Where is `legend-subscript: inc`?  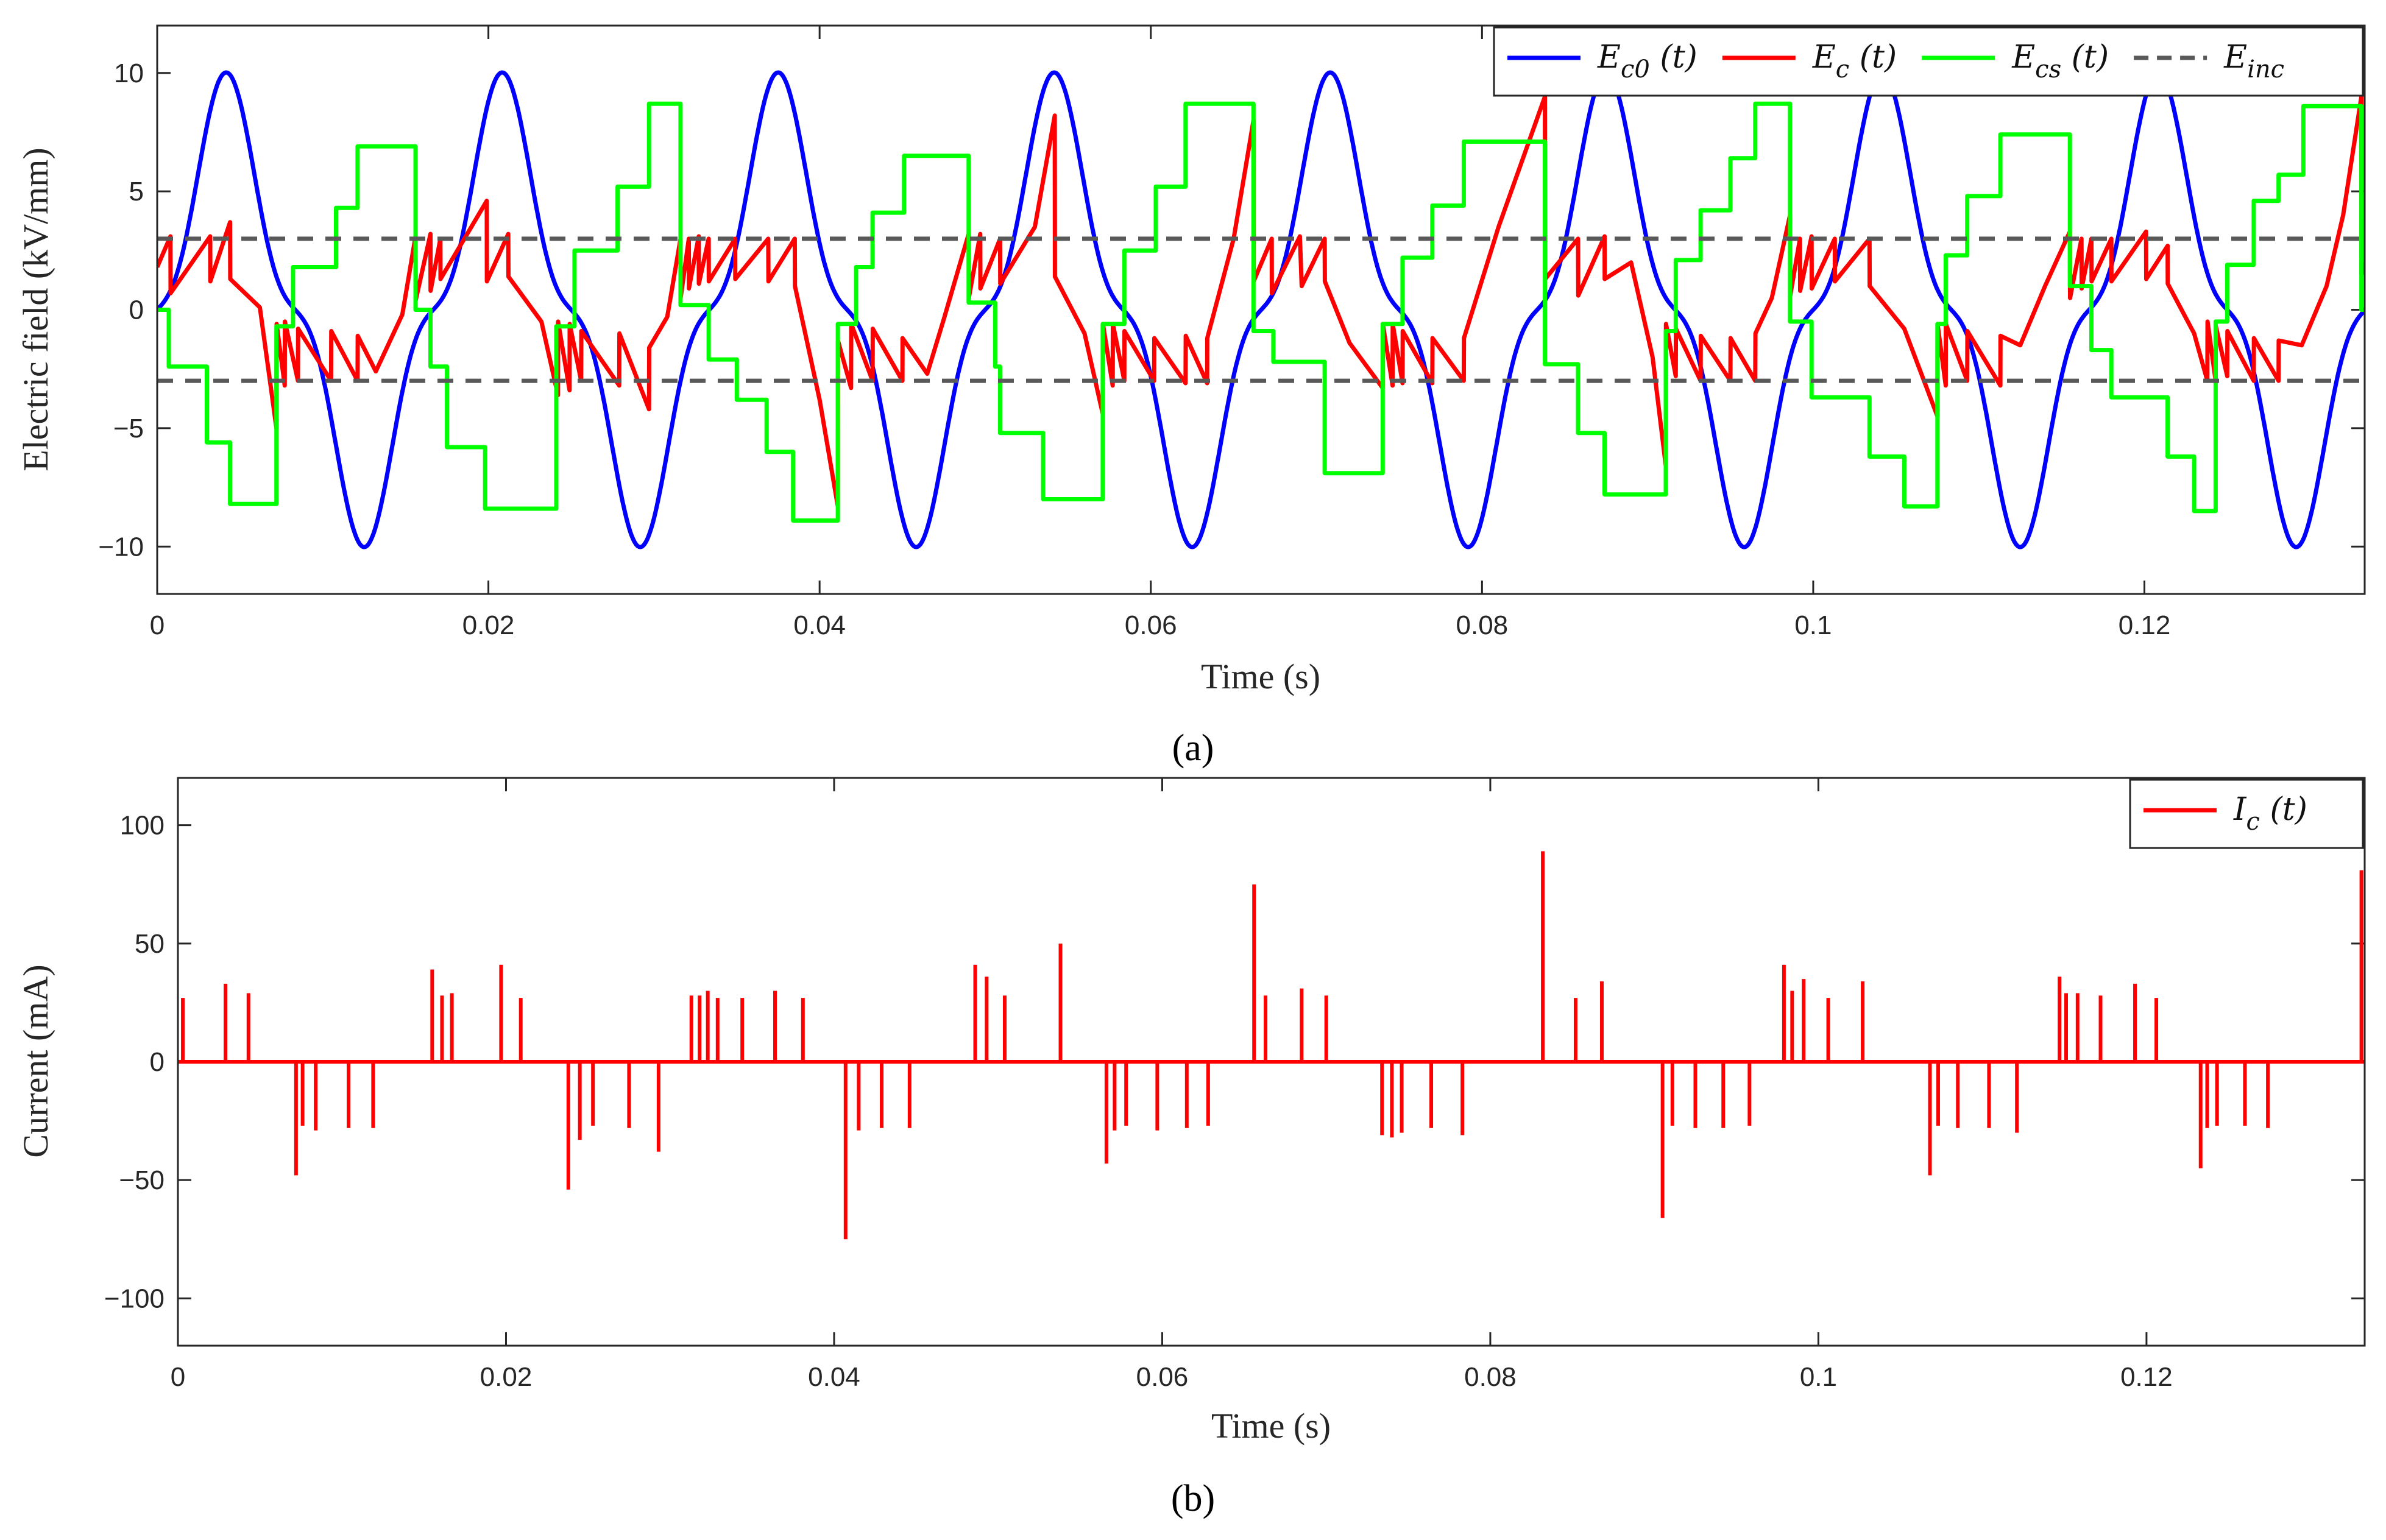
legend-subscript: inc is located at coordinates (2265, 69).